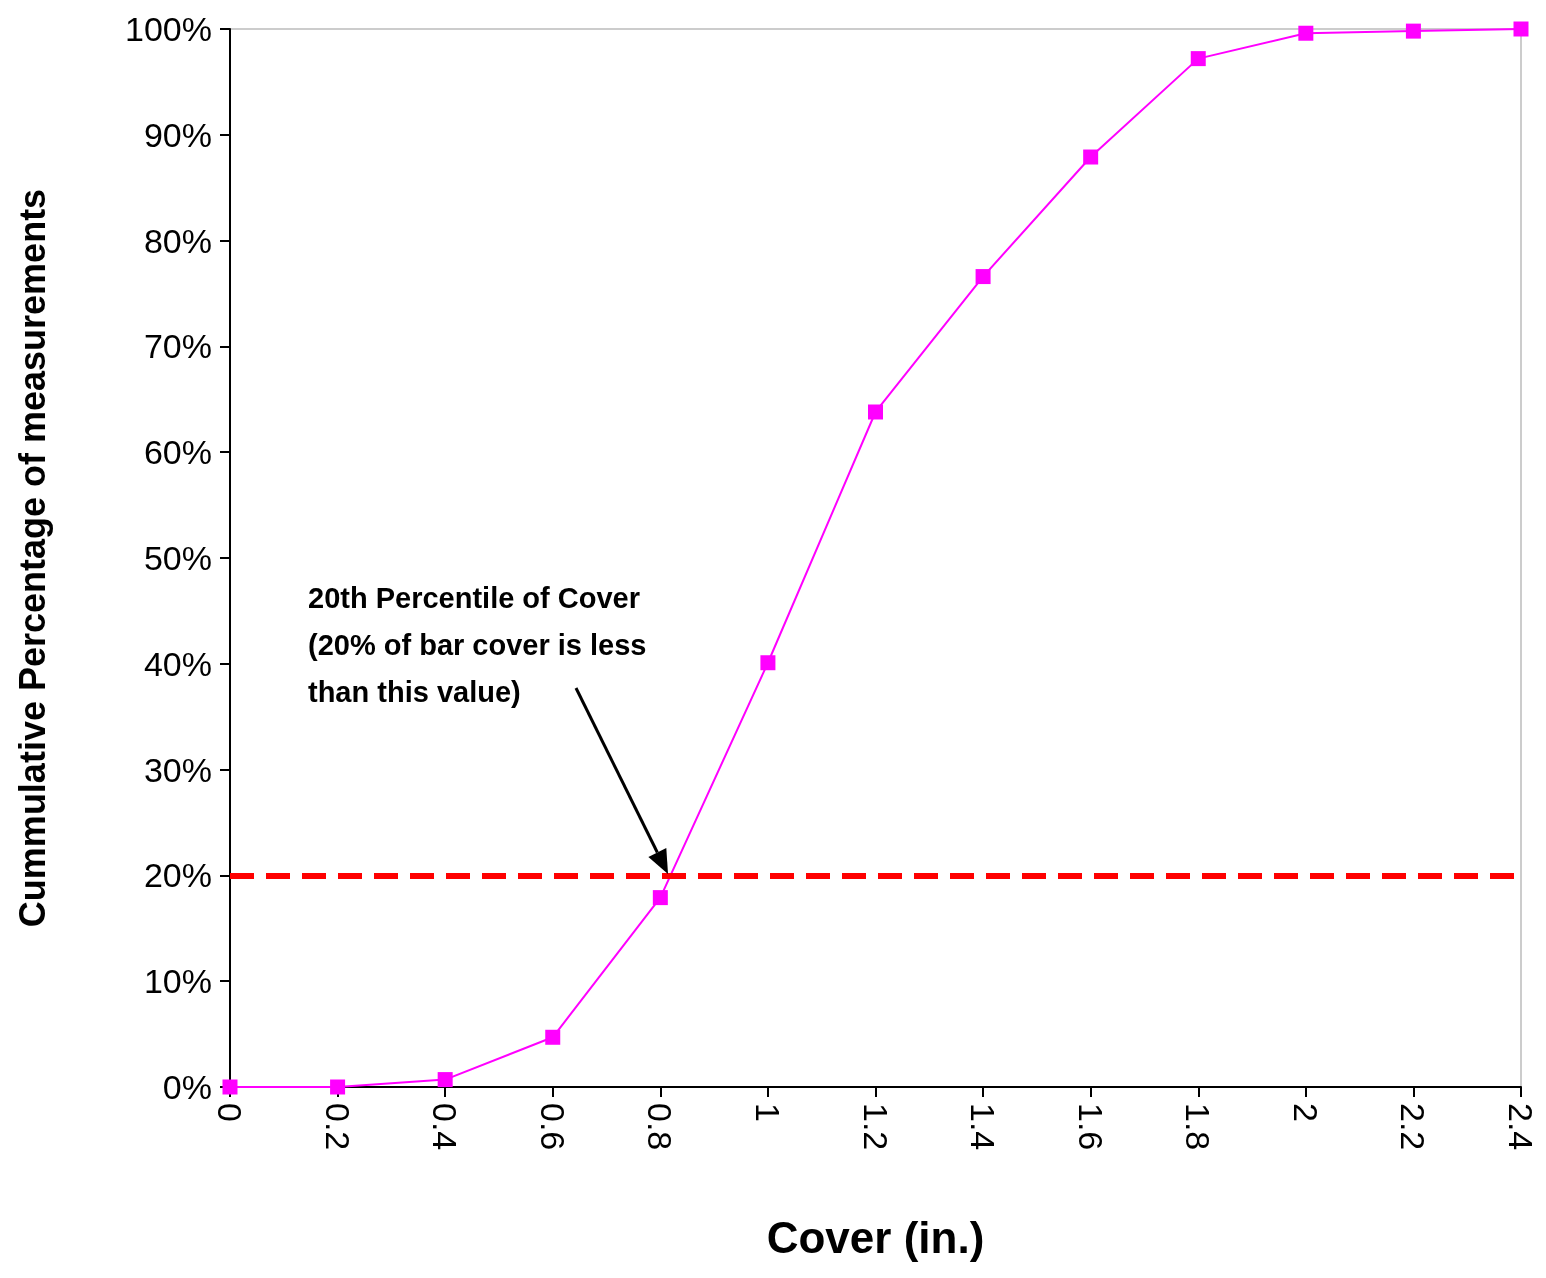 The height and width of the screenshot is (1278, 1546). I want to click on x-tick-label: 1.6, so click(1090, 1127).